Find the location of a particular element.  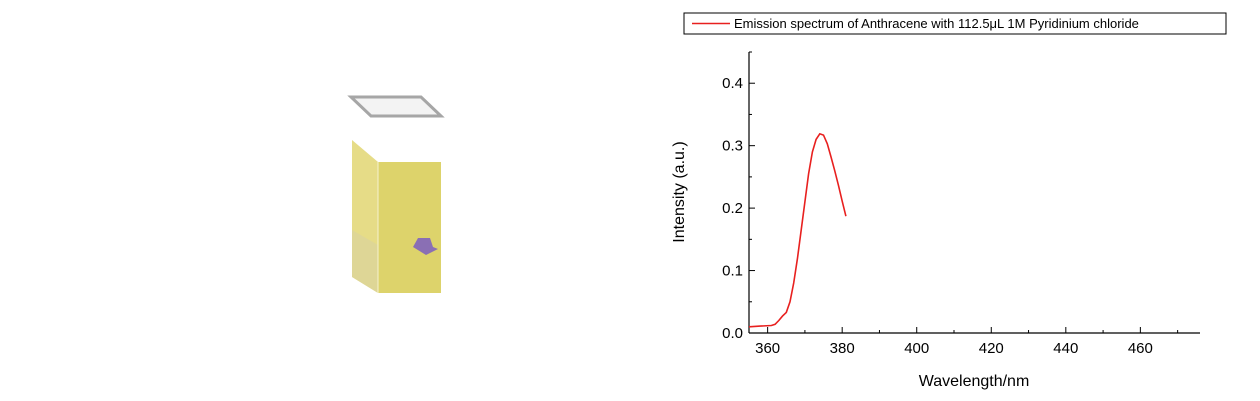

cuvette-illustration is located at coordinates (396, 194).